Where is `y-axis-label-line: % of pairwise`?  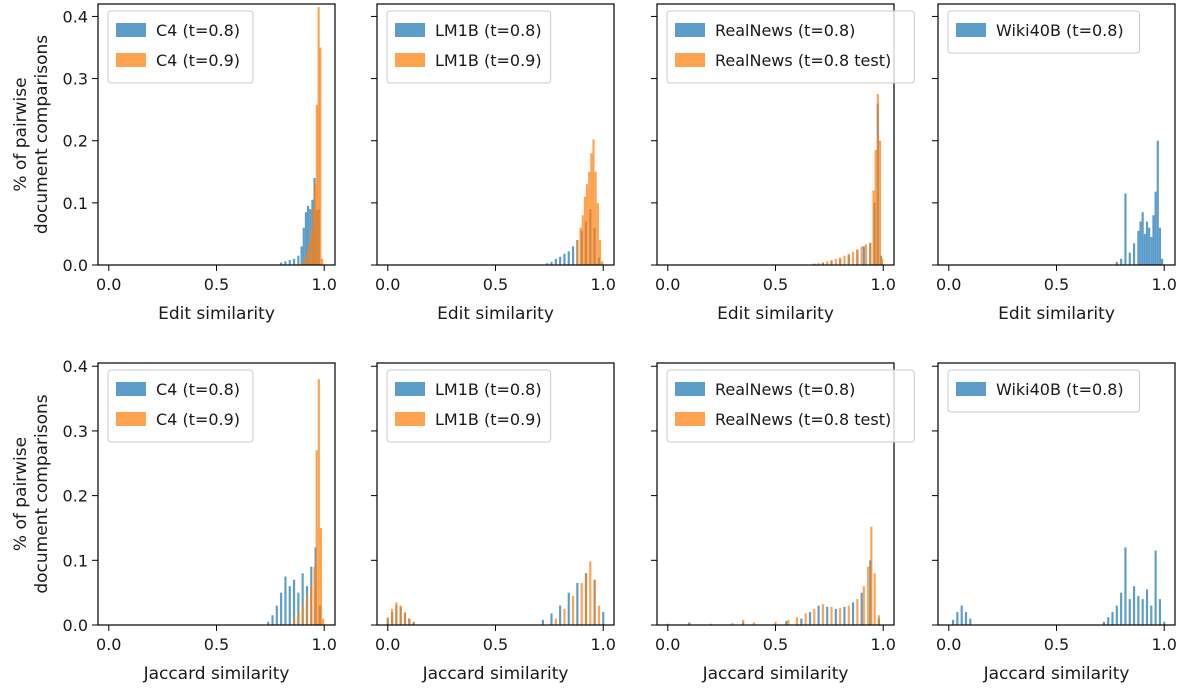
y-axis-label-line: % of pairwise is located at coordinates (21, 494).